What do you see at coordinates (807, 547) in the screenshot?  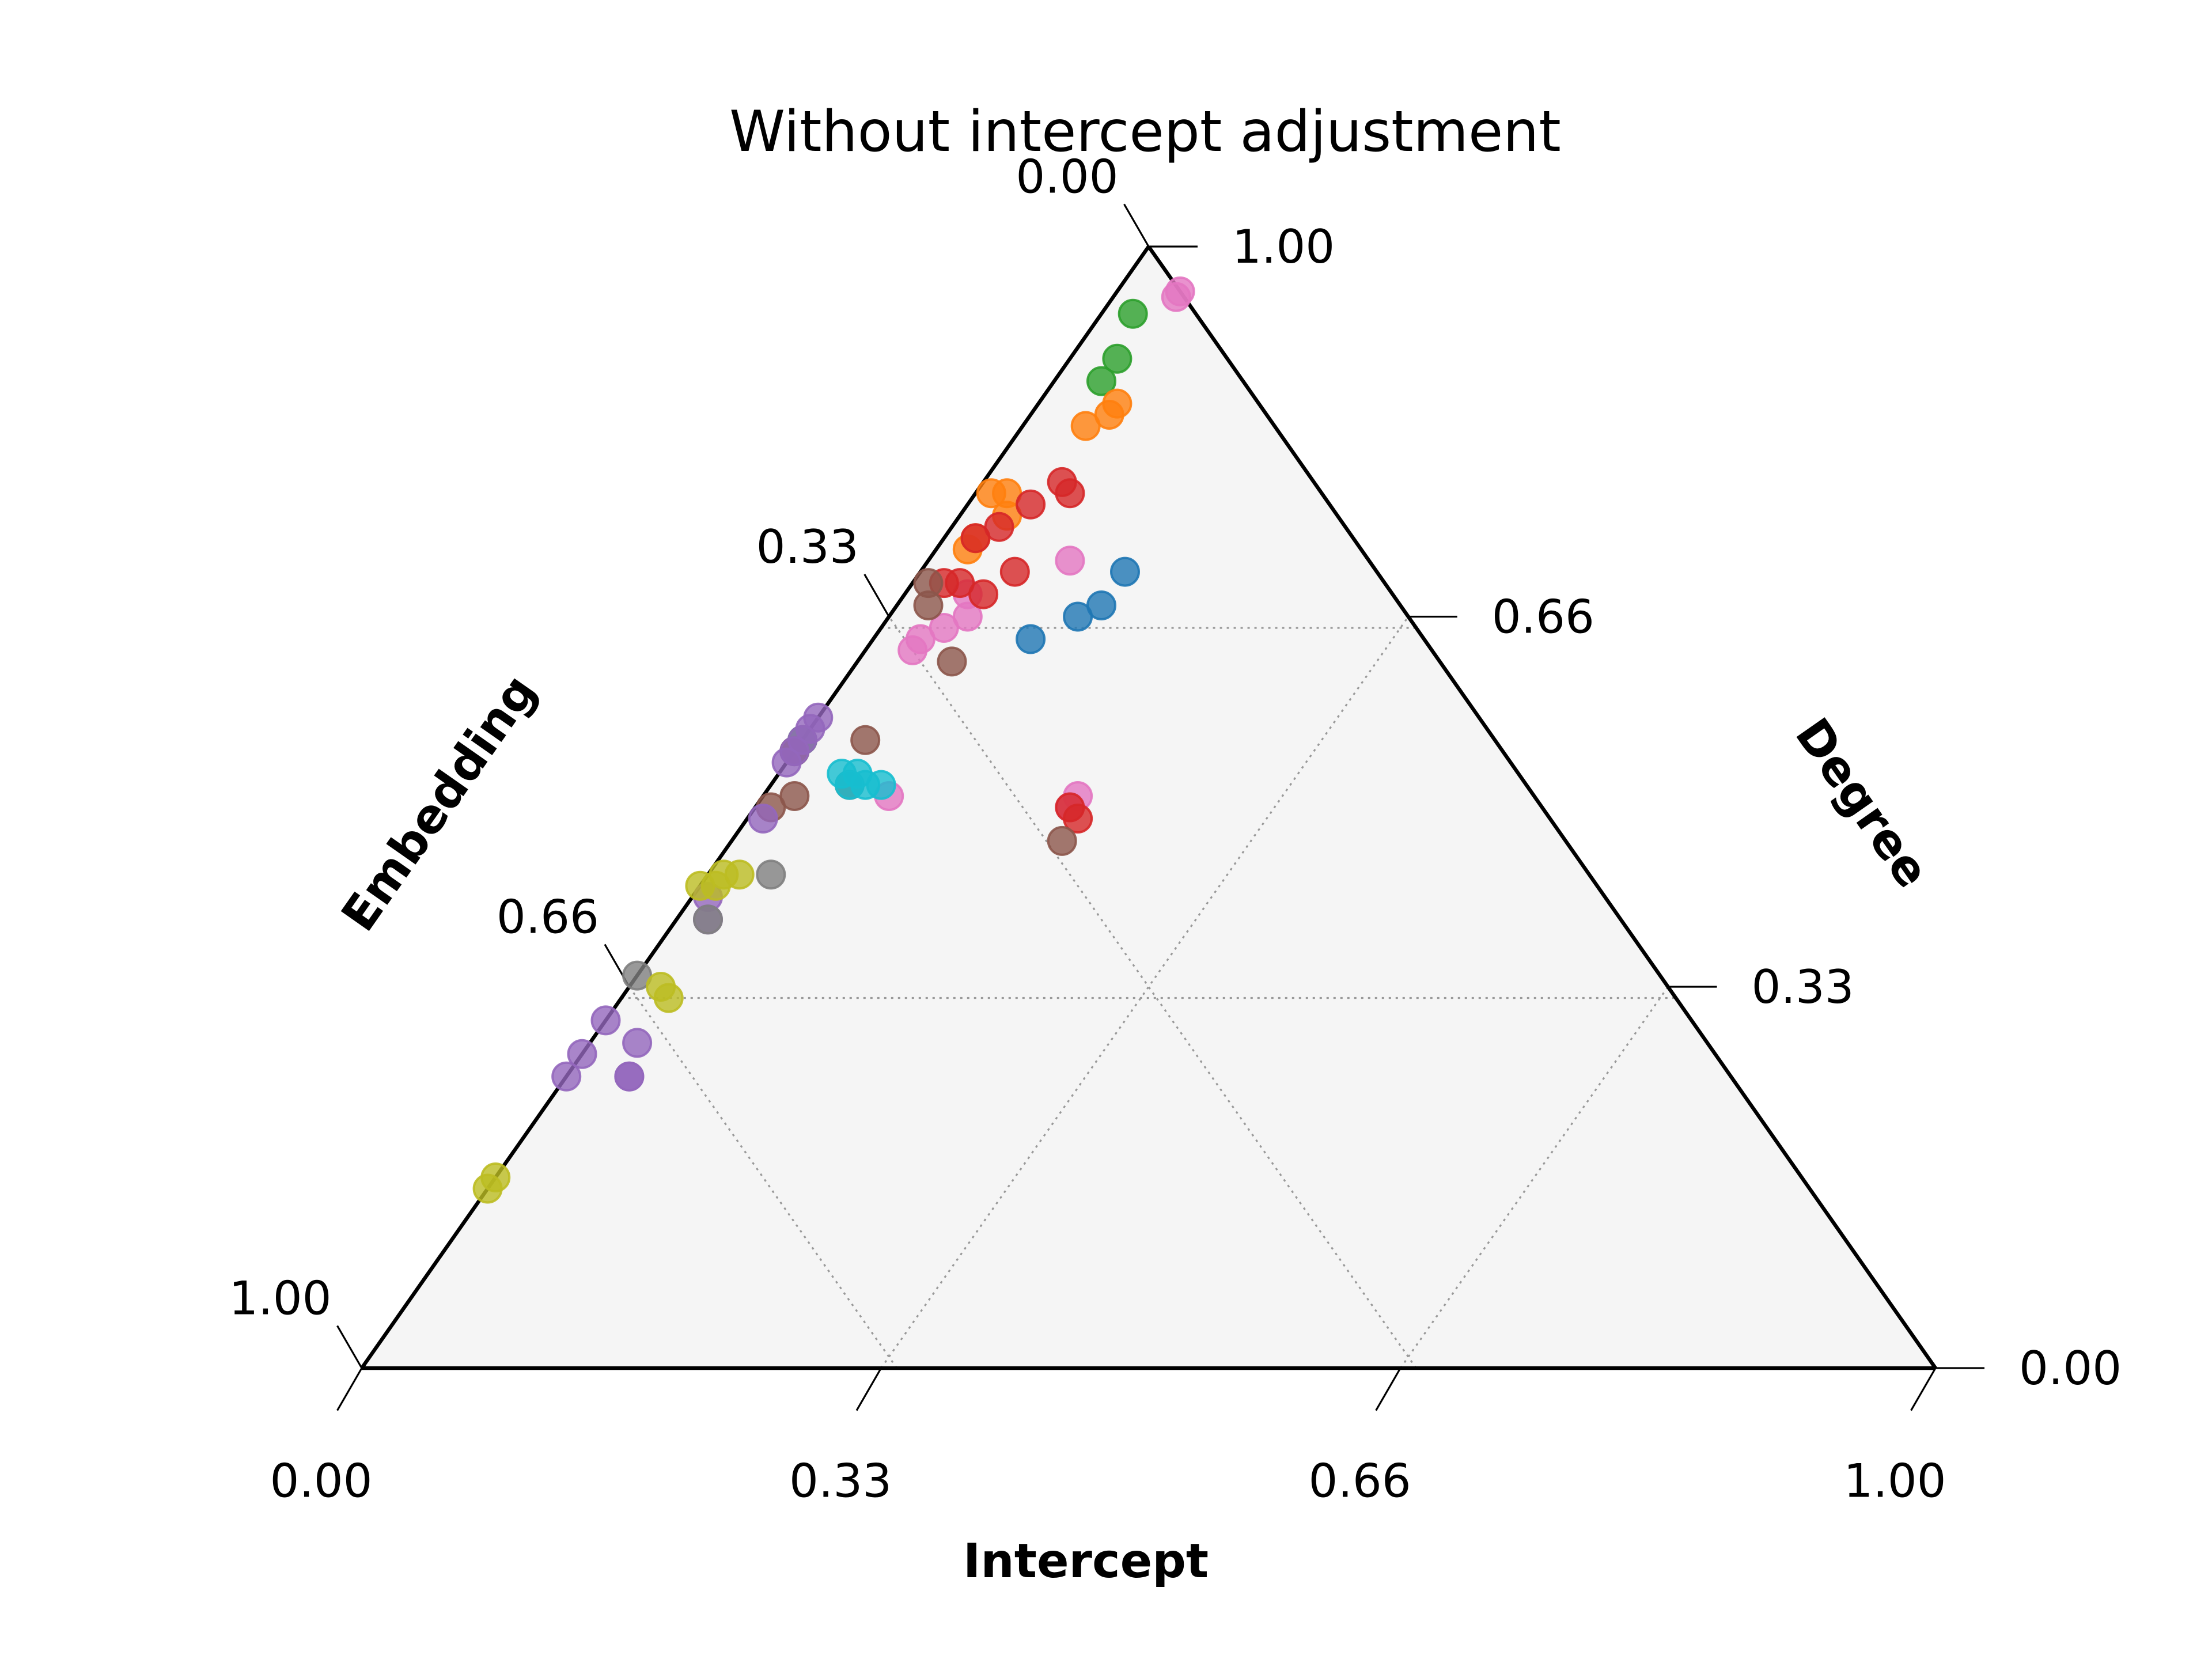 I see `tick-label-left-1: 0.33` at bounding box center [807, 547].